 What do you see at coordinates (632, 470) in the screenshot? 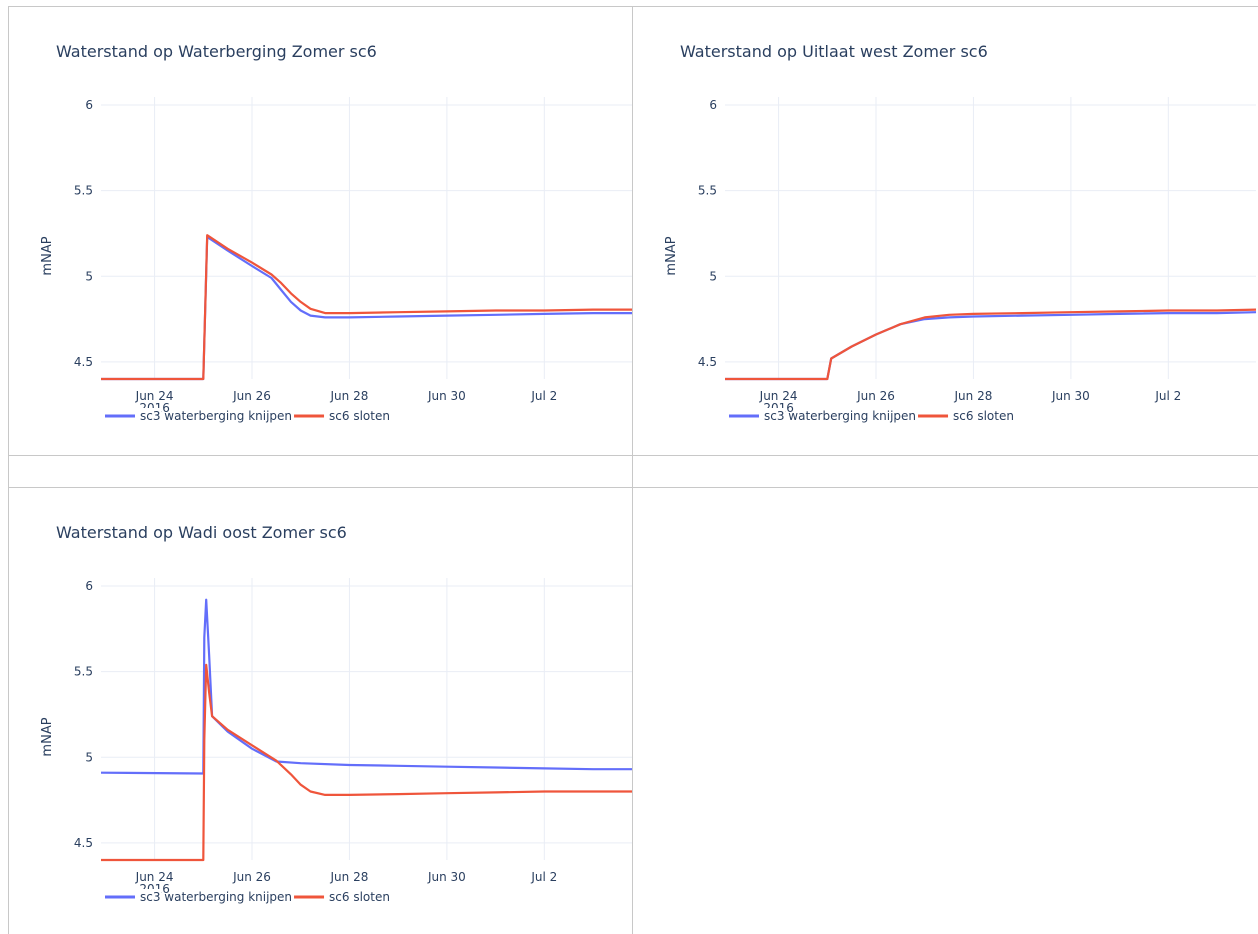
I see `frame-center-divider` at bounding box center [632, 470].